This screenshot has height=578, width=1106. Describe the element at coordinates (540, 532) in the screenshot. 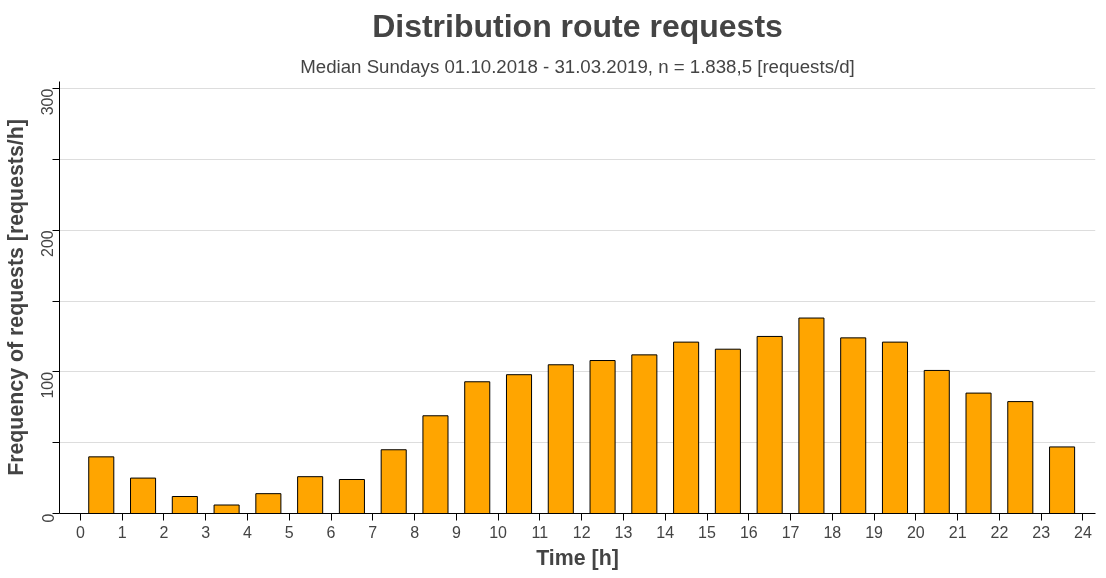

I see `x-tick-label: 11` at that location.